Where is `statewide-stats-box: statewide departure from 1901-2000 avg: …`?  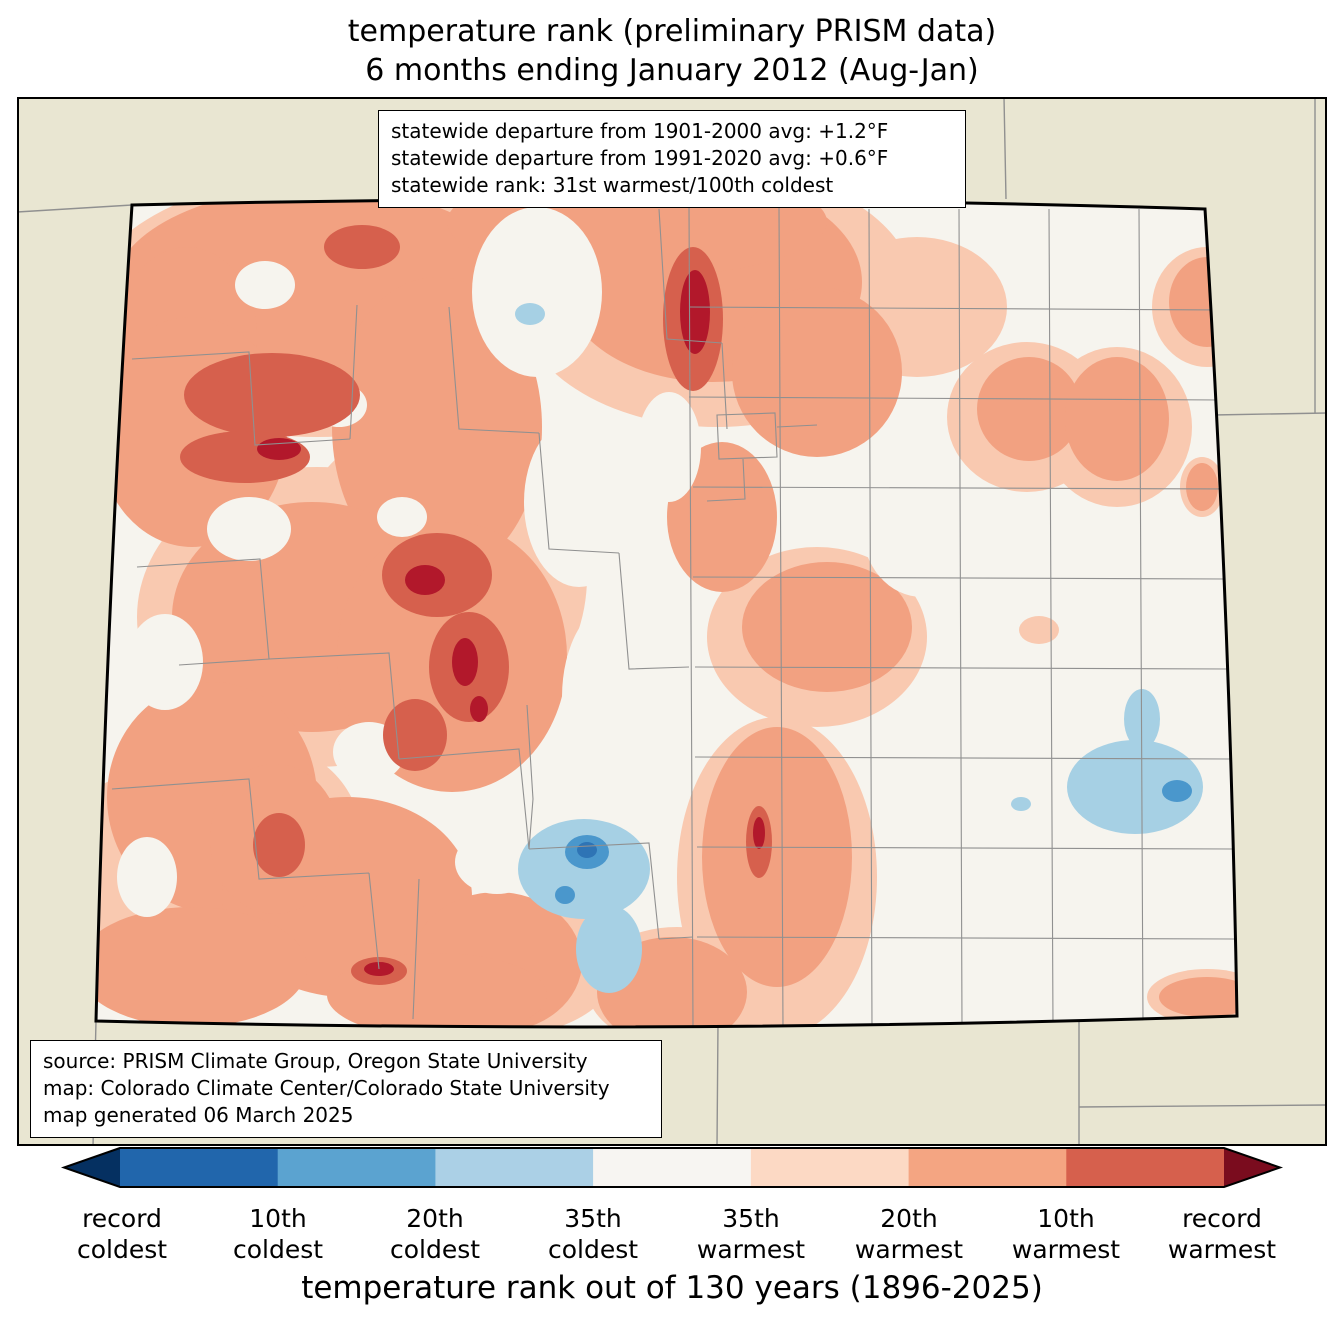
statewide-stats-box: statewide departure from 1901-2000 avg: … is located at coordinates (672, 159).